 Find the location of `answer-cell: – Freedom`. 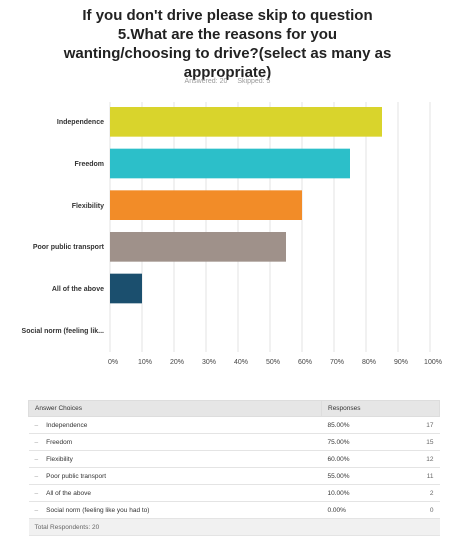

answer-cell: – Freedom is located at coordinates (175, 442).